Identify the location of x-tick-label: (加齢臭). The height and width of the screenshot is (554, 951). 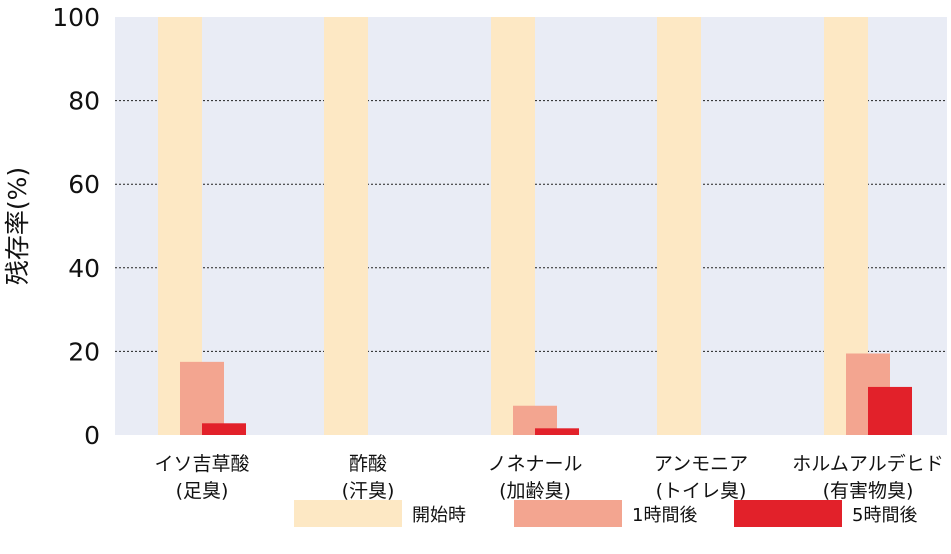
(535, 491).